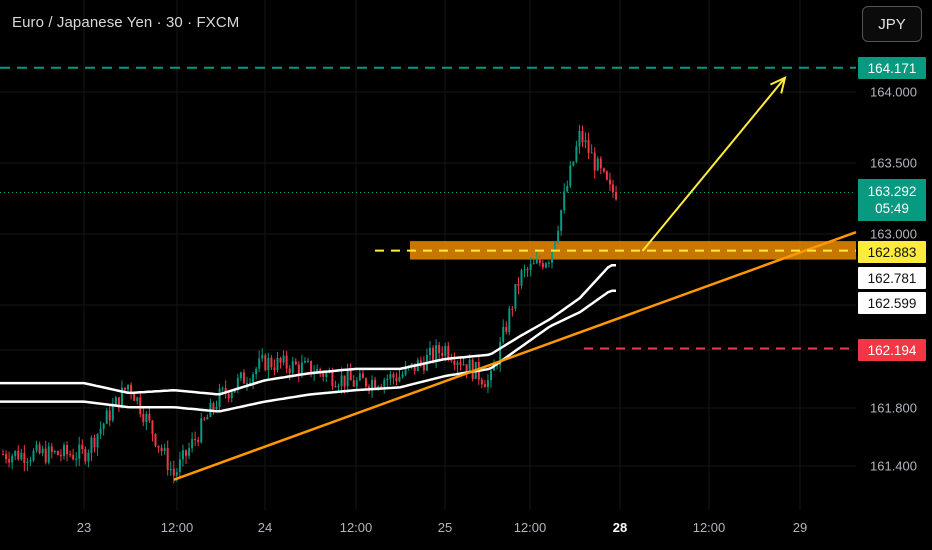 This screenshot has height=550, width=932. Describe the element at coordinates (445, 527) in the screenshot. I see `time-tick: 25` at that location.